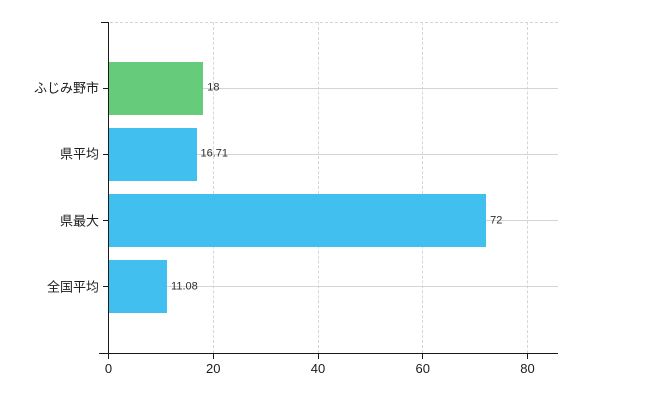 The height and width of the screenshot is (400, 650). Describe the element at coordinates (213, 368) in the screenshot. I see `x-tick-label: 20` at that location.